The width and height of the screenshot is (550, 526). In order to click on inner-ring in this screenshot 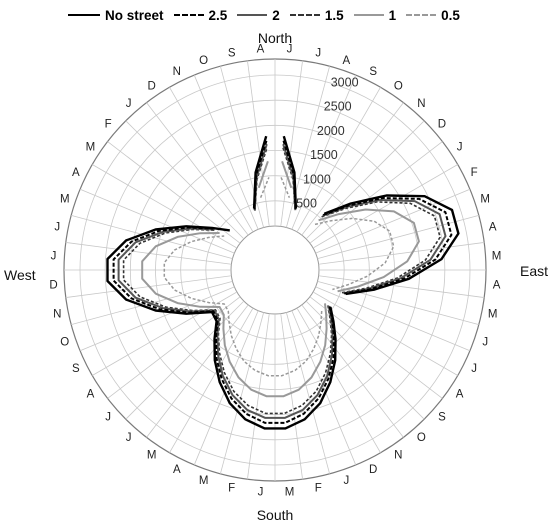, I will do `click(275, 270)`.